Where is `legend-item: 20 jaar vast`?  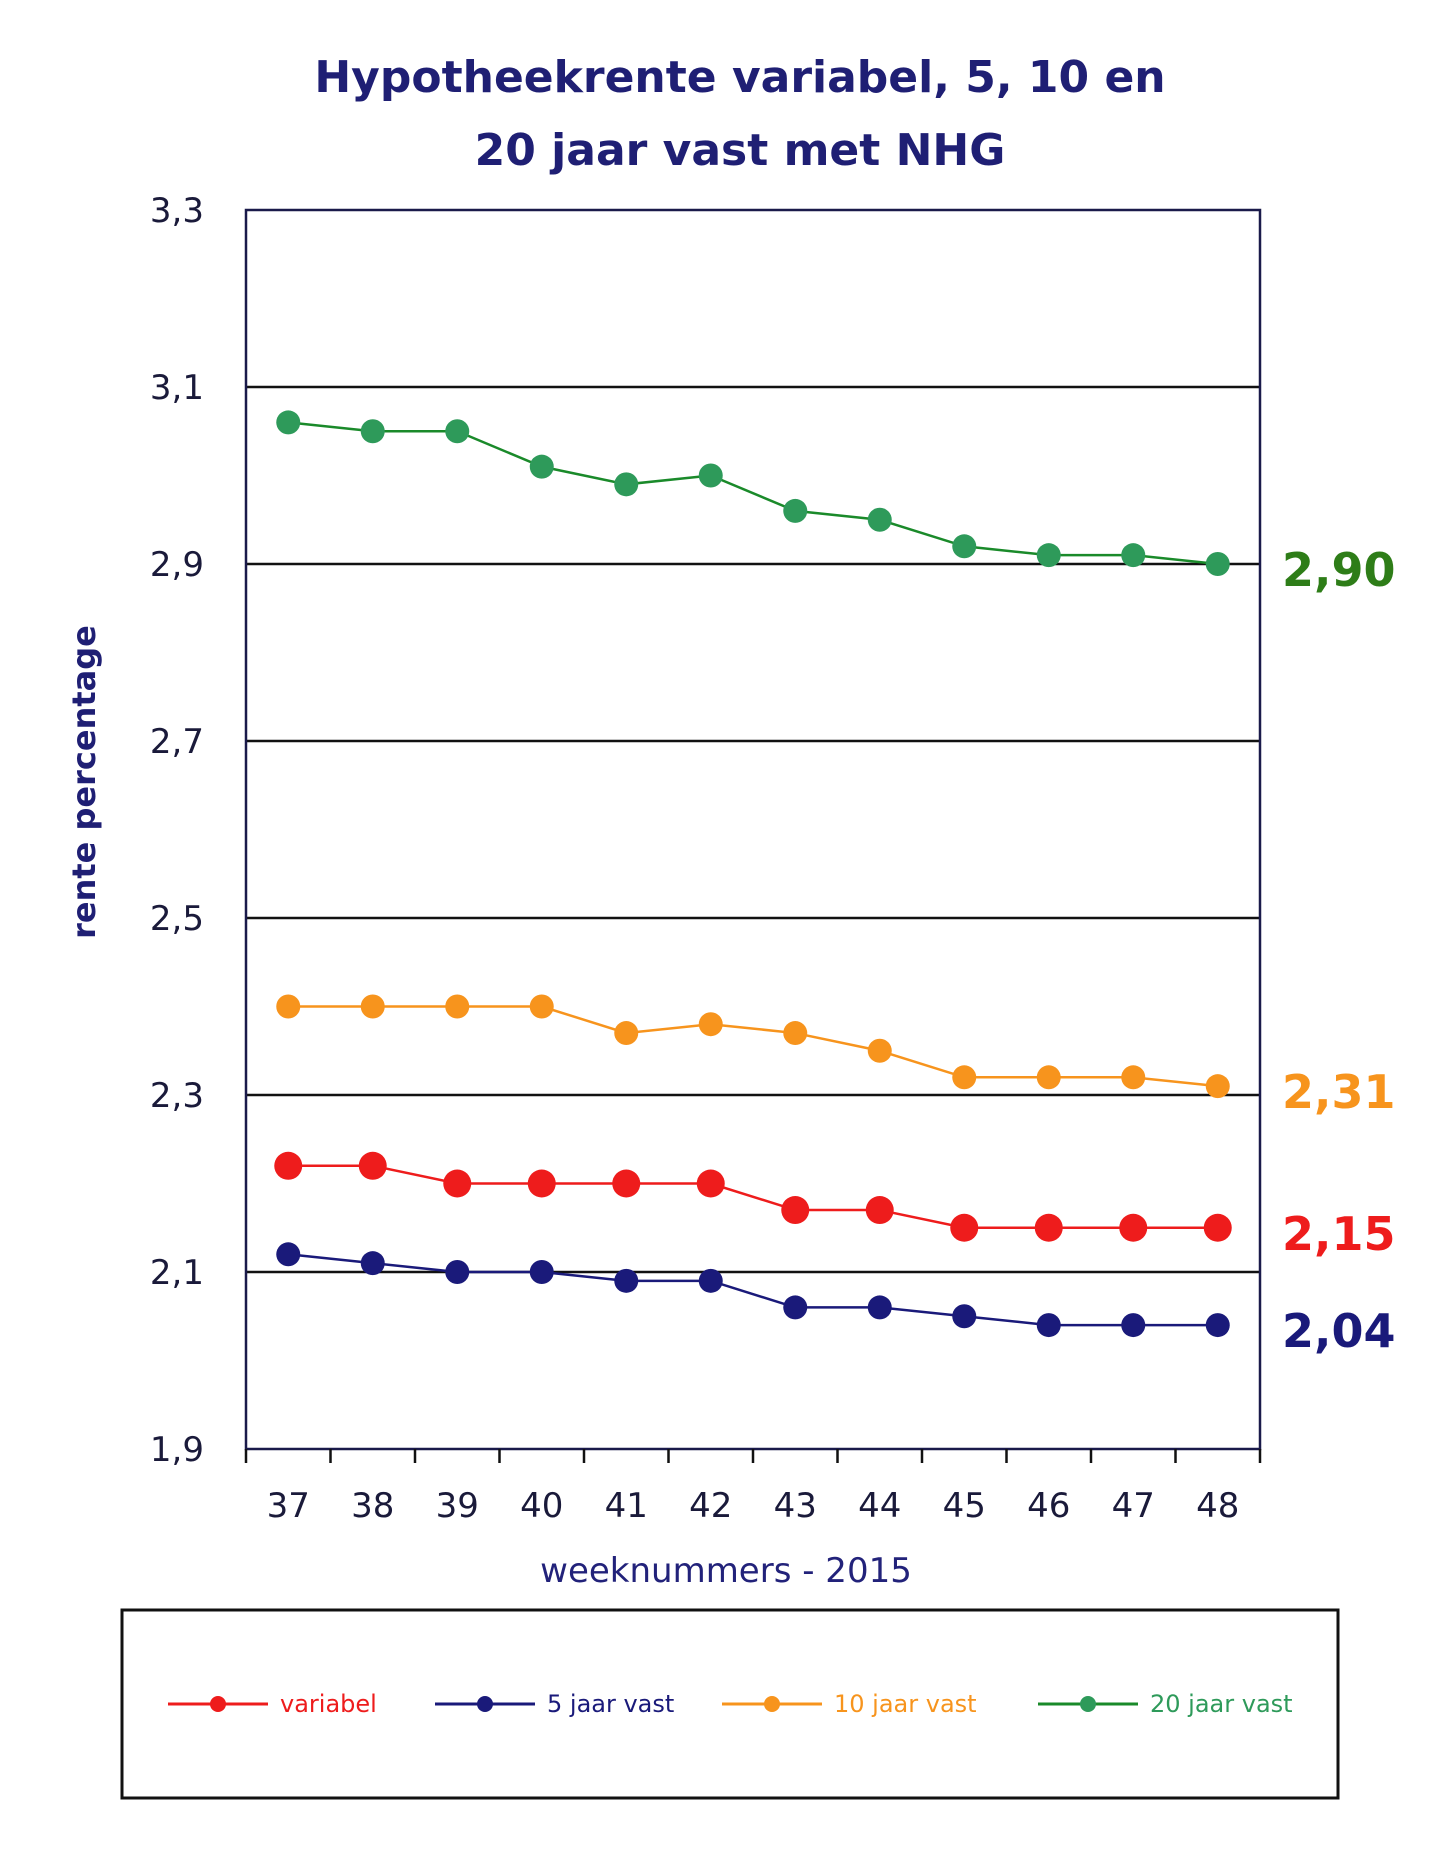
legend-item: 20 jaar vast is located at coordinates (1165, 1704).